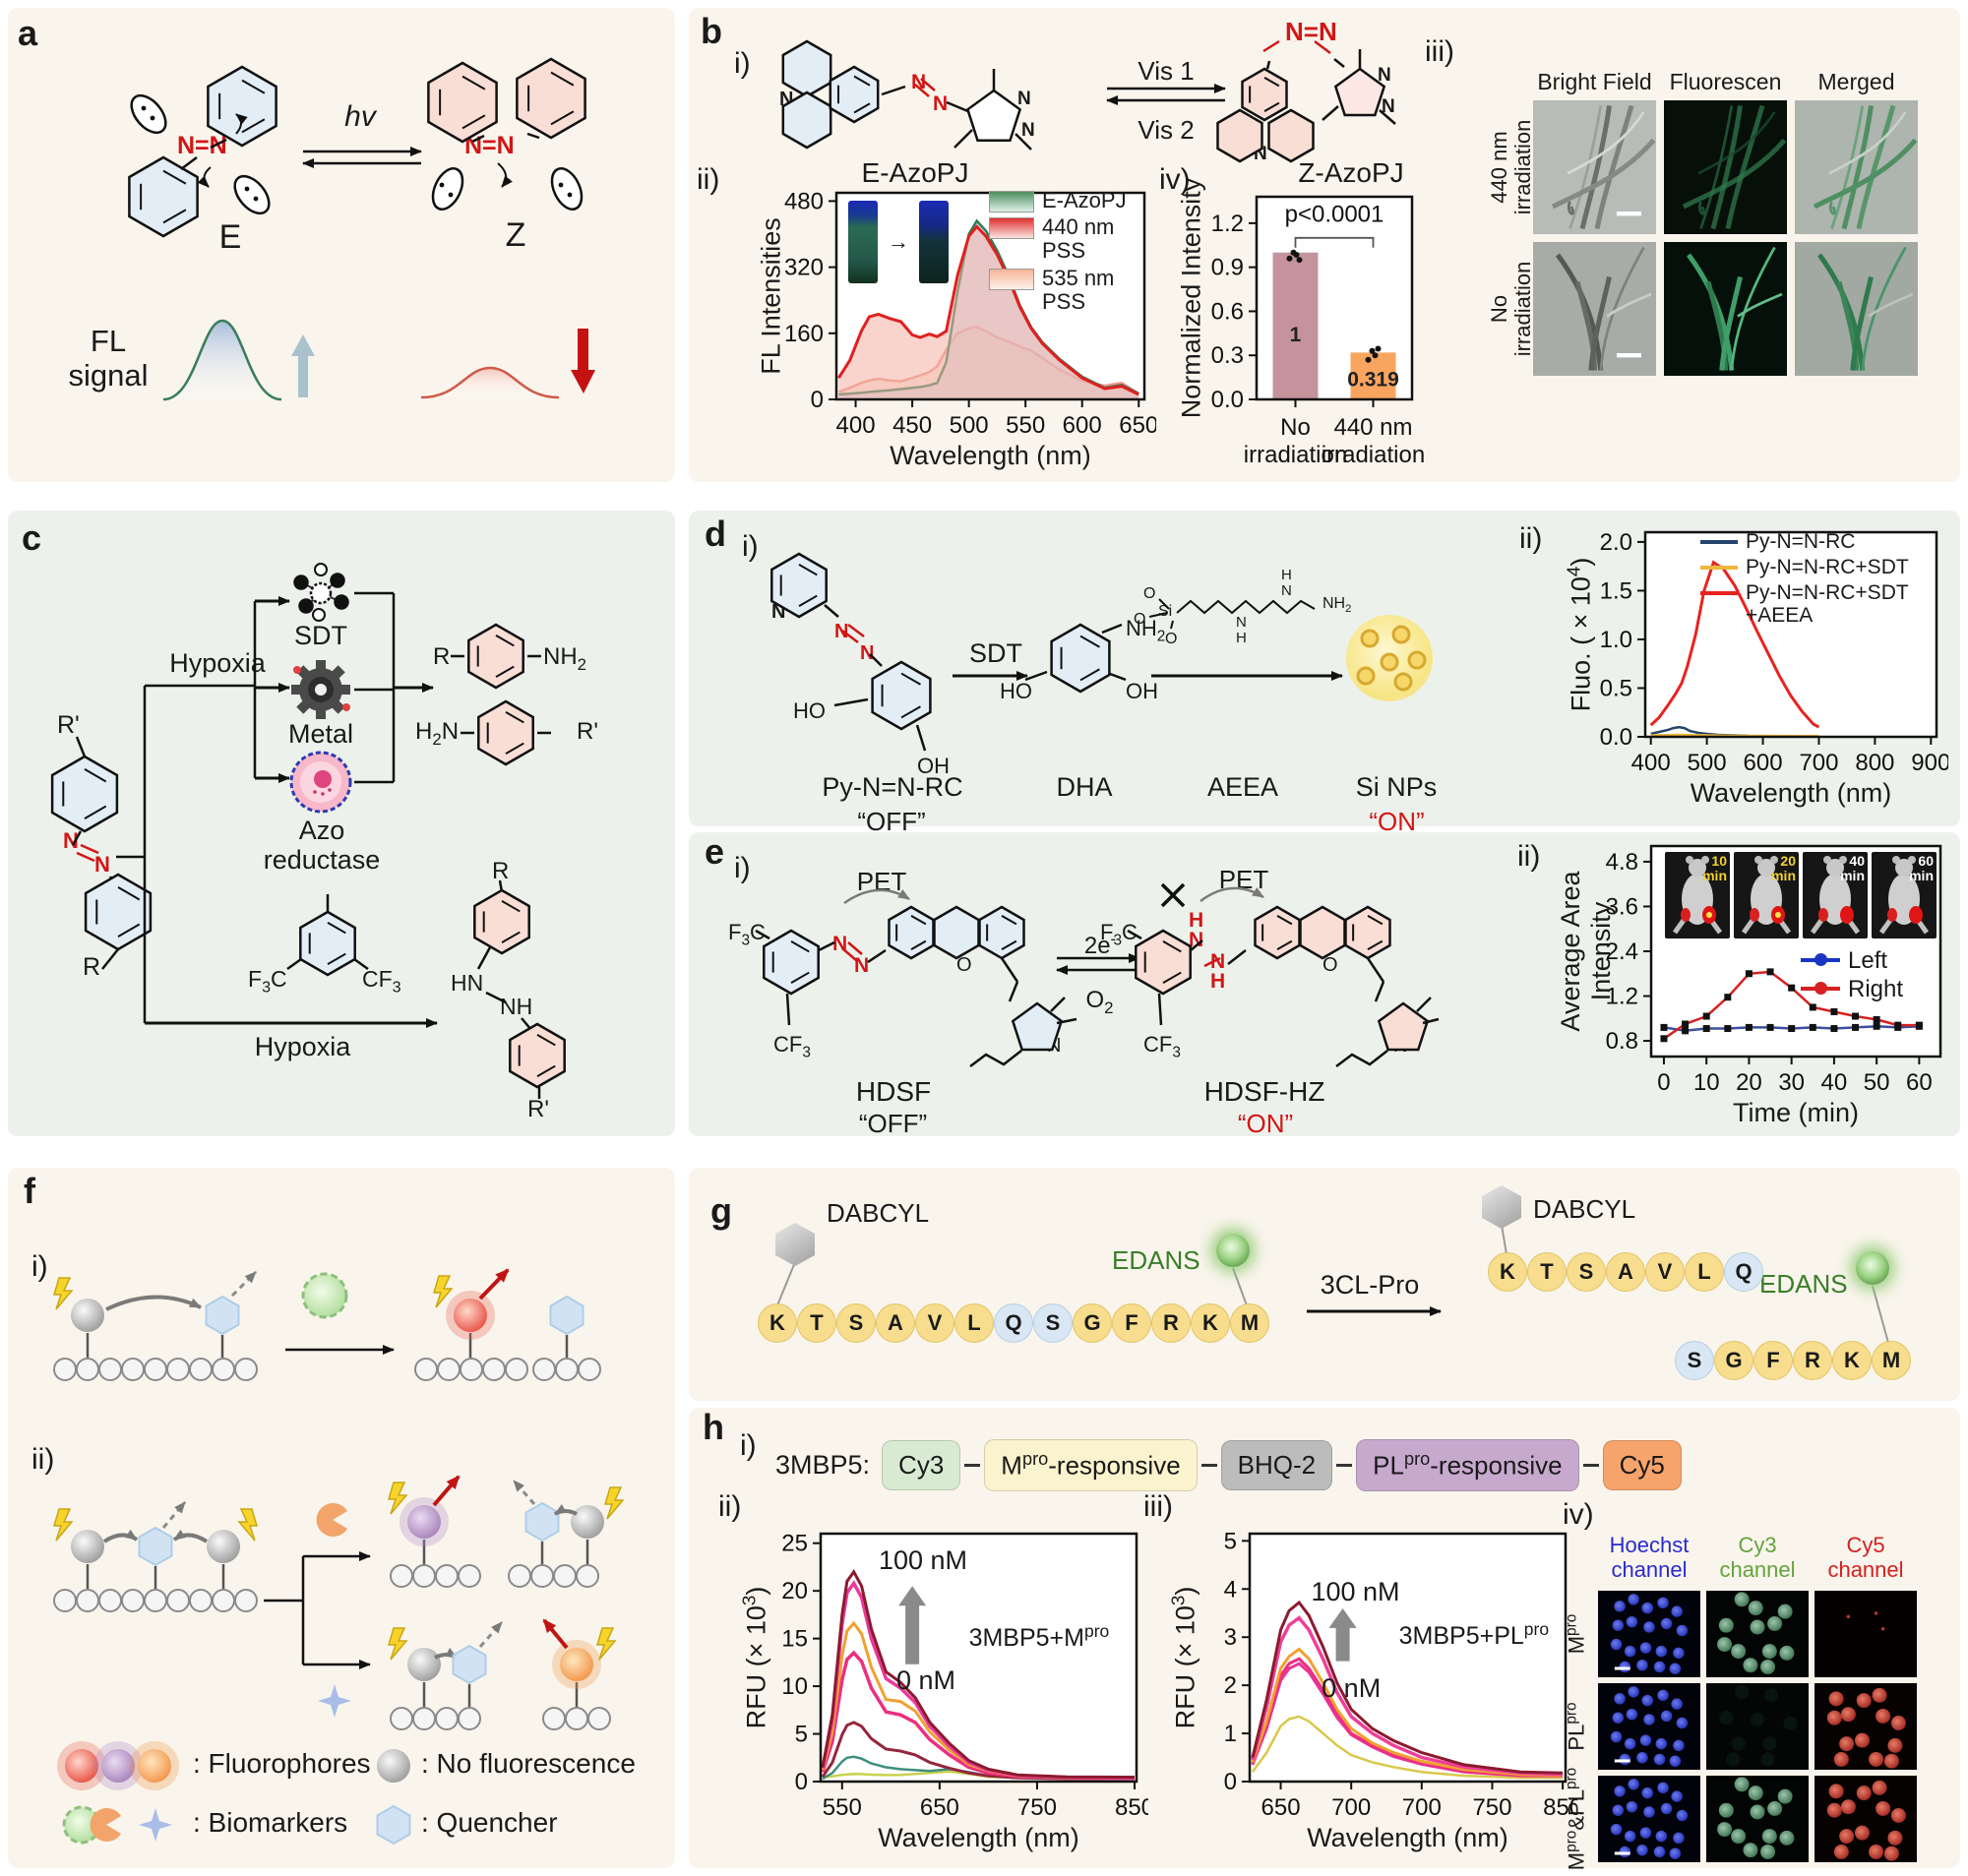  Describe the element at coordinates (362, 229) in the screenshot. I see `isomerization-scheme` at that location.